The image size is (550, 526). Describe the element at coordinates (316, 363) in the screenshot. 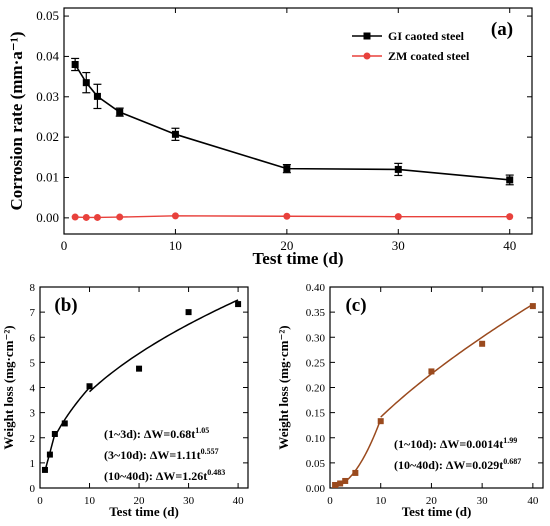

I see `panel-c-ytick-label: 0.25` at that location.